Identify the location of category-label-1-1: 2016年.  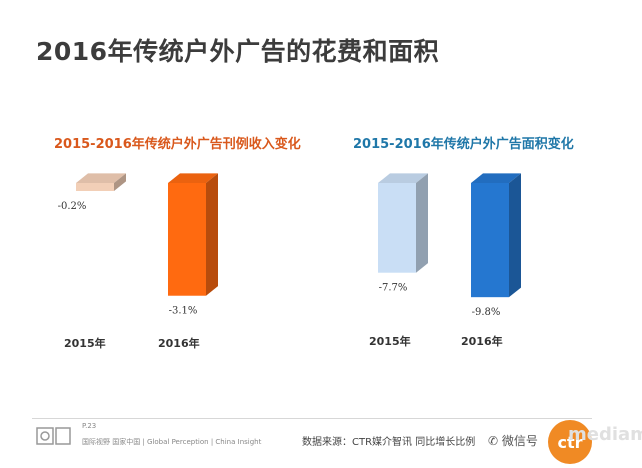
(482, 341).